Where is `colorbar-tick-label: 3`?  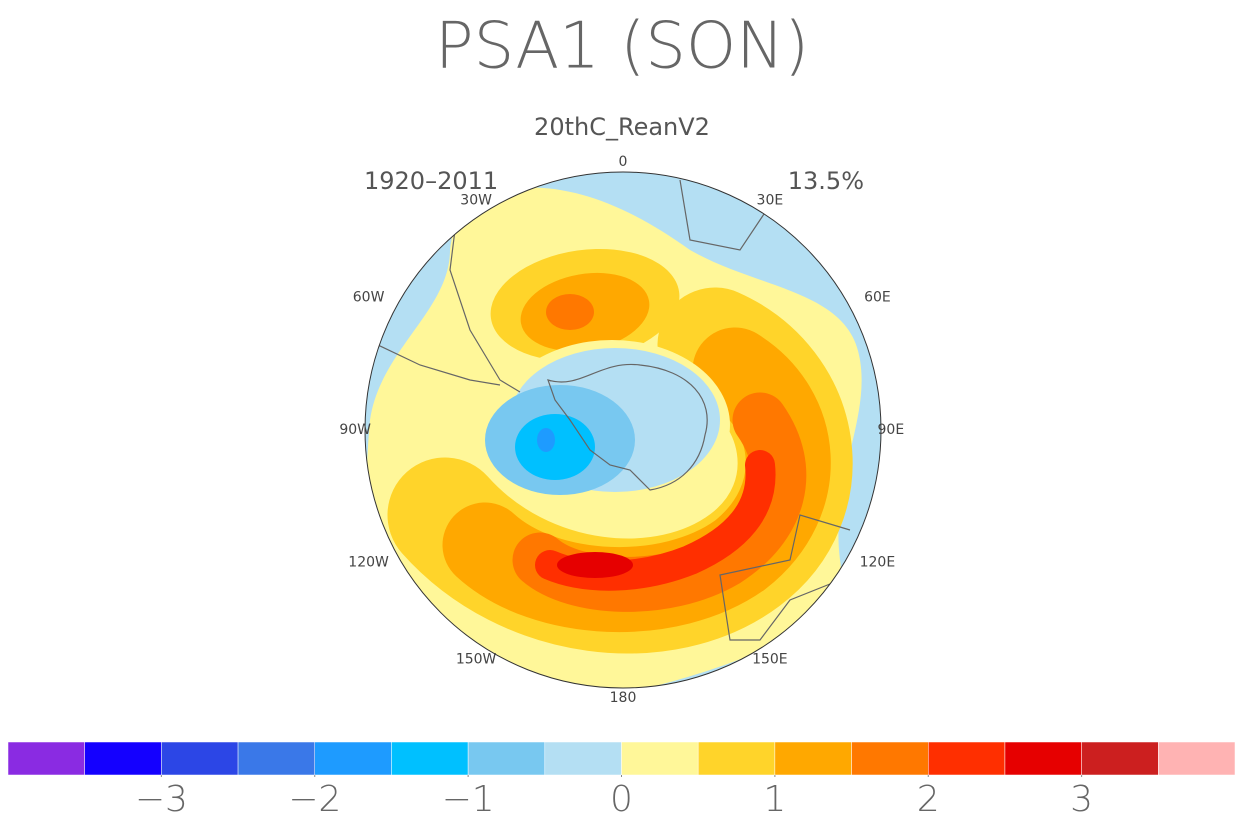
colorbar-tick-label: 3 is located at coordinates (1081, 799).